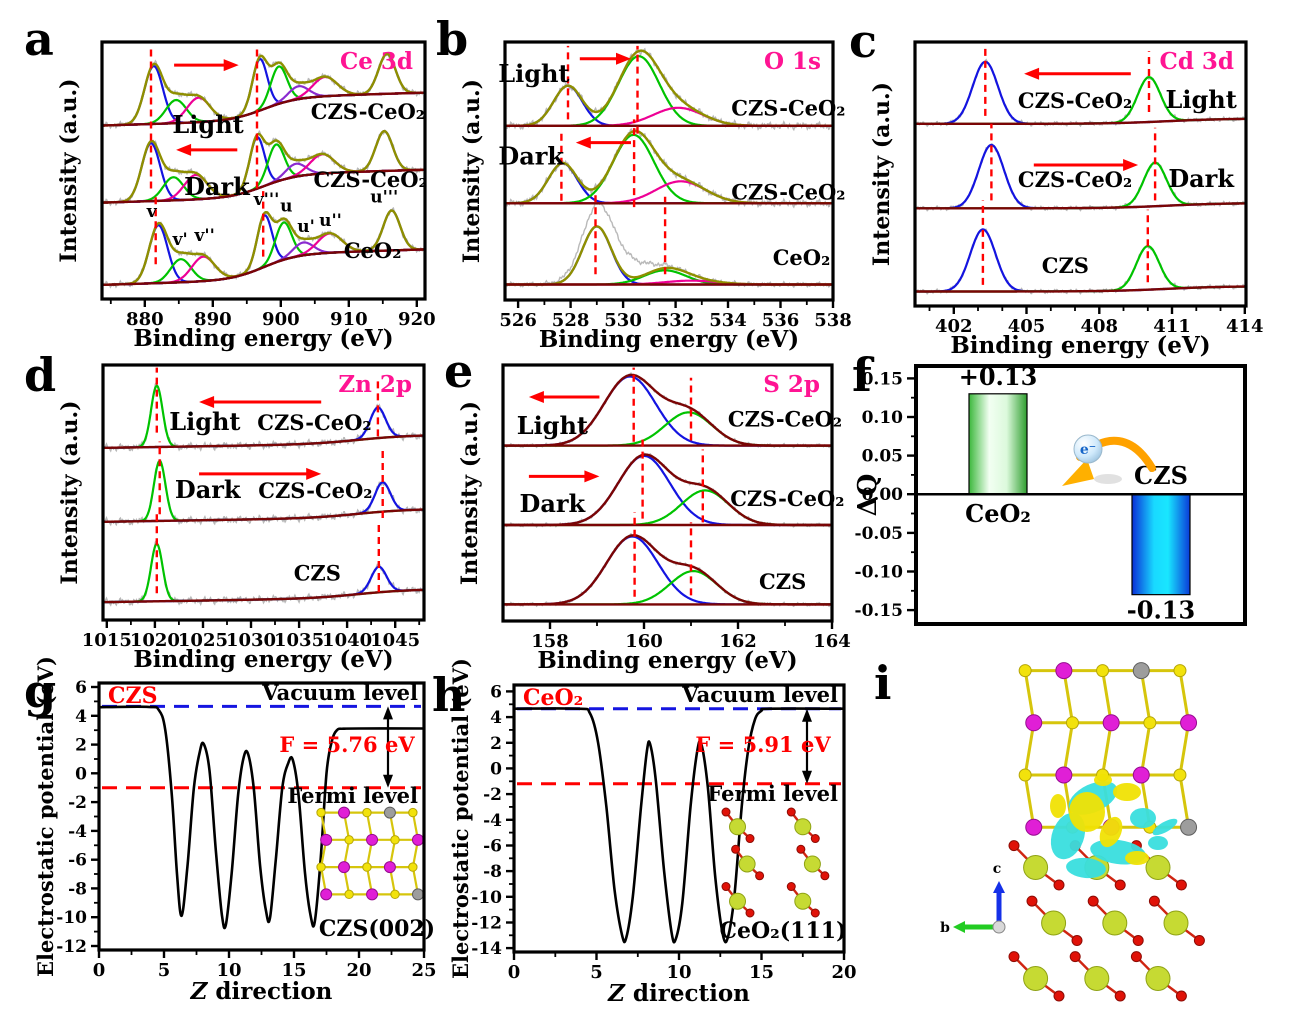  Describe the element at coordinates (571, 320) in the screenshot. I see `tick-label: 528` at that location.